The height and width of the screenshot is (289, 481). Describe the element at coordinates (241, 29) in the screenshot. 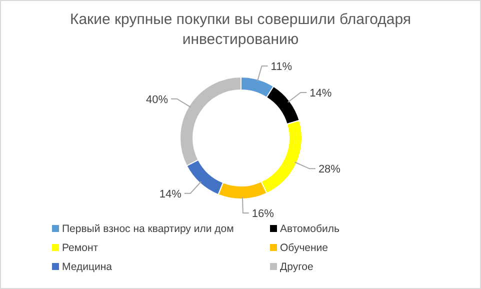

I see `chart-title: Какие крупные покупки вы совершили благодаря инвестированию` at that location.